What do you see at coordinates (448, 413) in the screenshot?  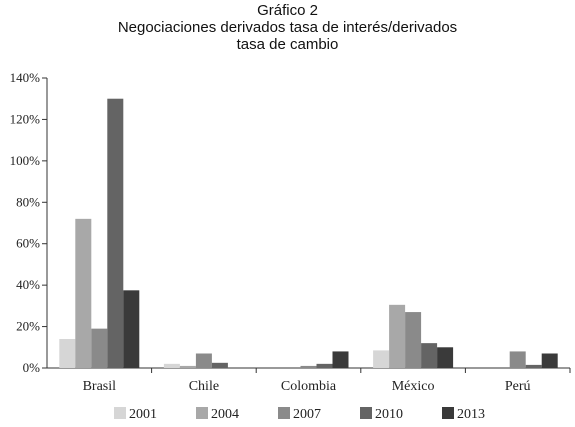 I see `legend-swatch-2013` at bounding box center [448, 413].